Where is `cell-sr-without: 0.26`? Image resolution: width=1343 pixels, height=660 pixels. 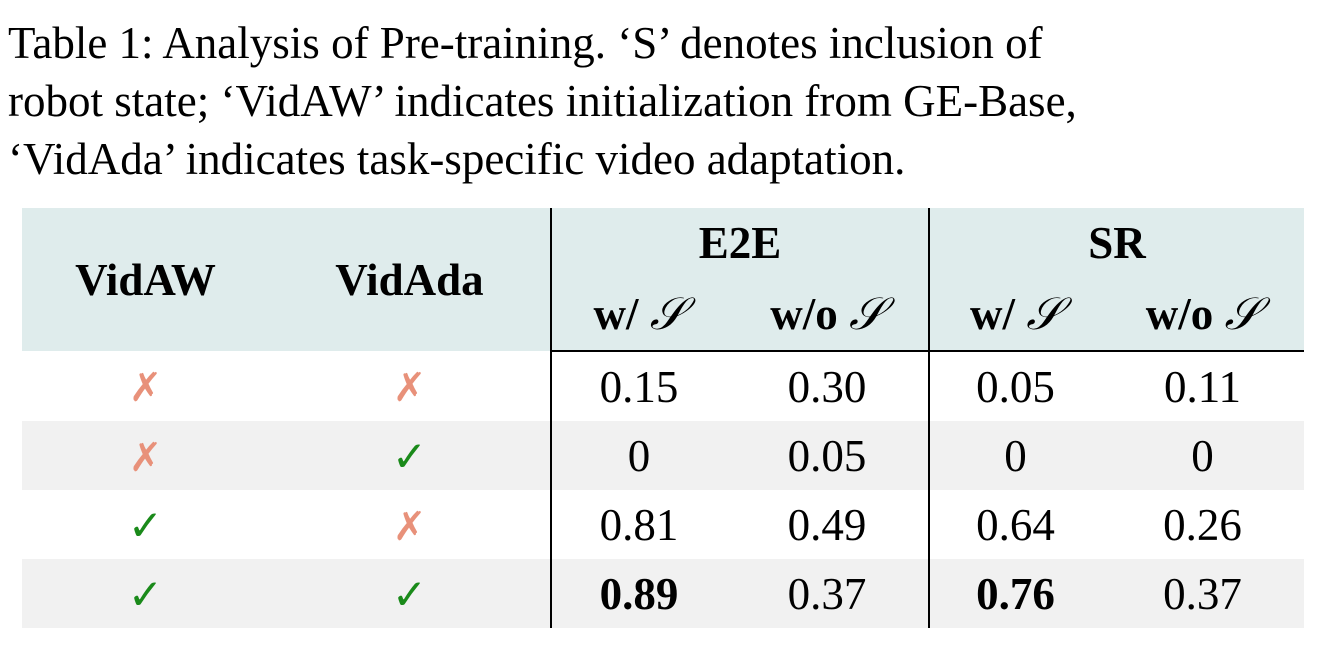 cell-sr-without: 0.26 is located at coordinates (1202, 524).